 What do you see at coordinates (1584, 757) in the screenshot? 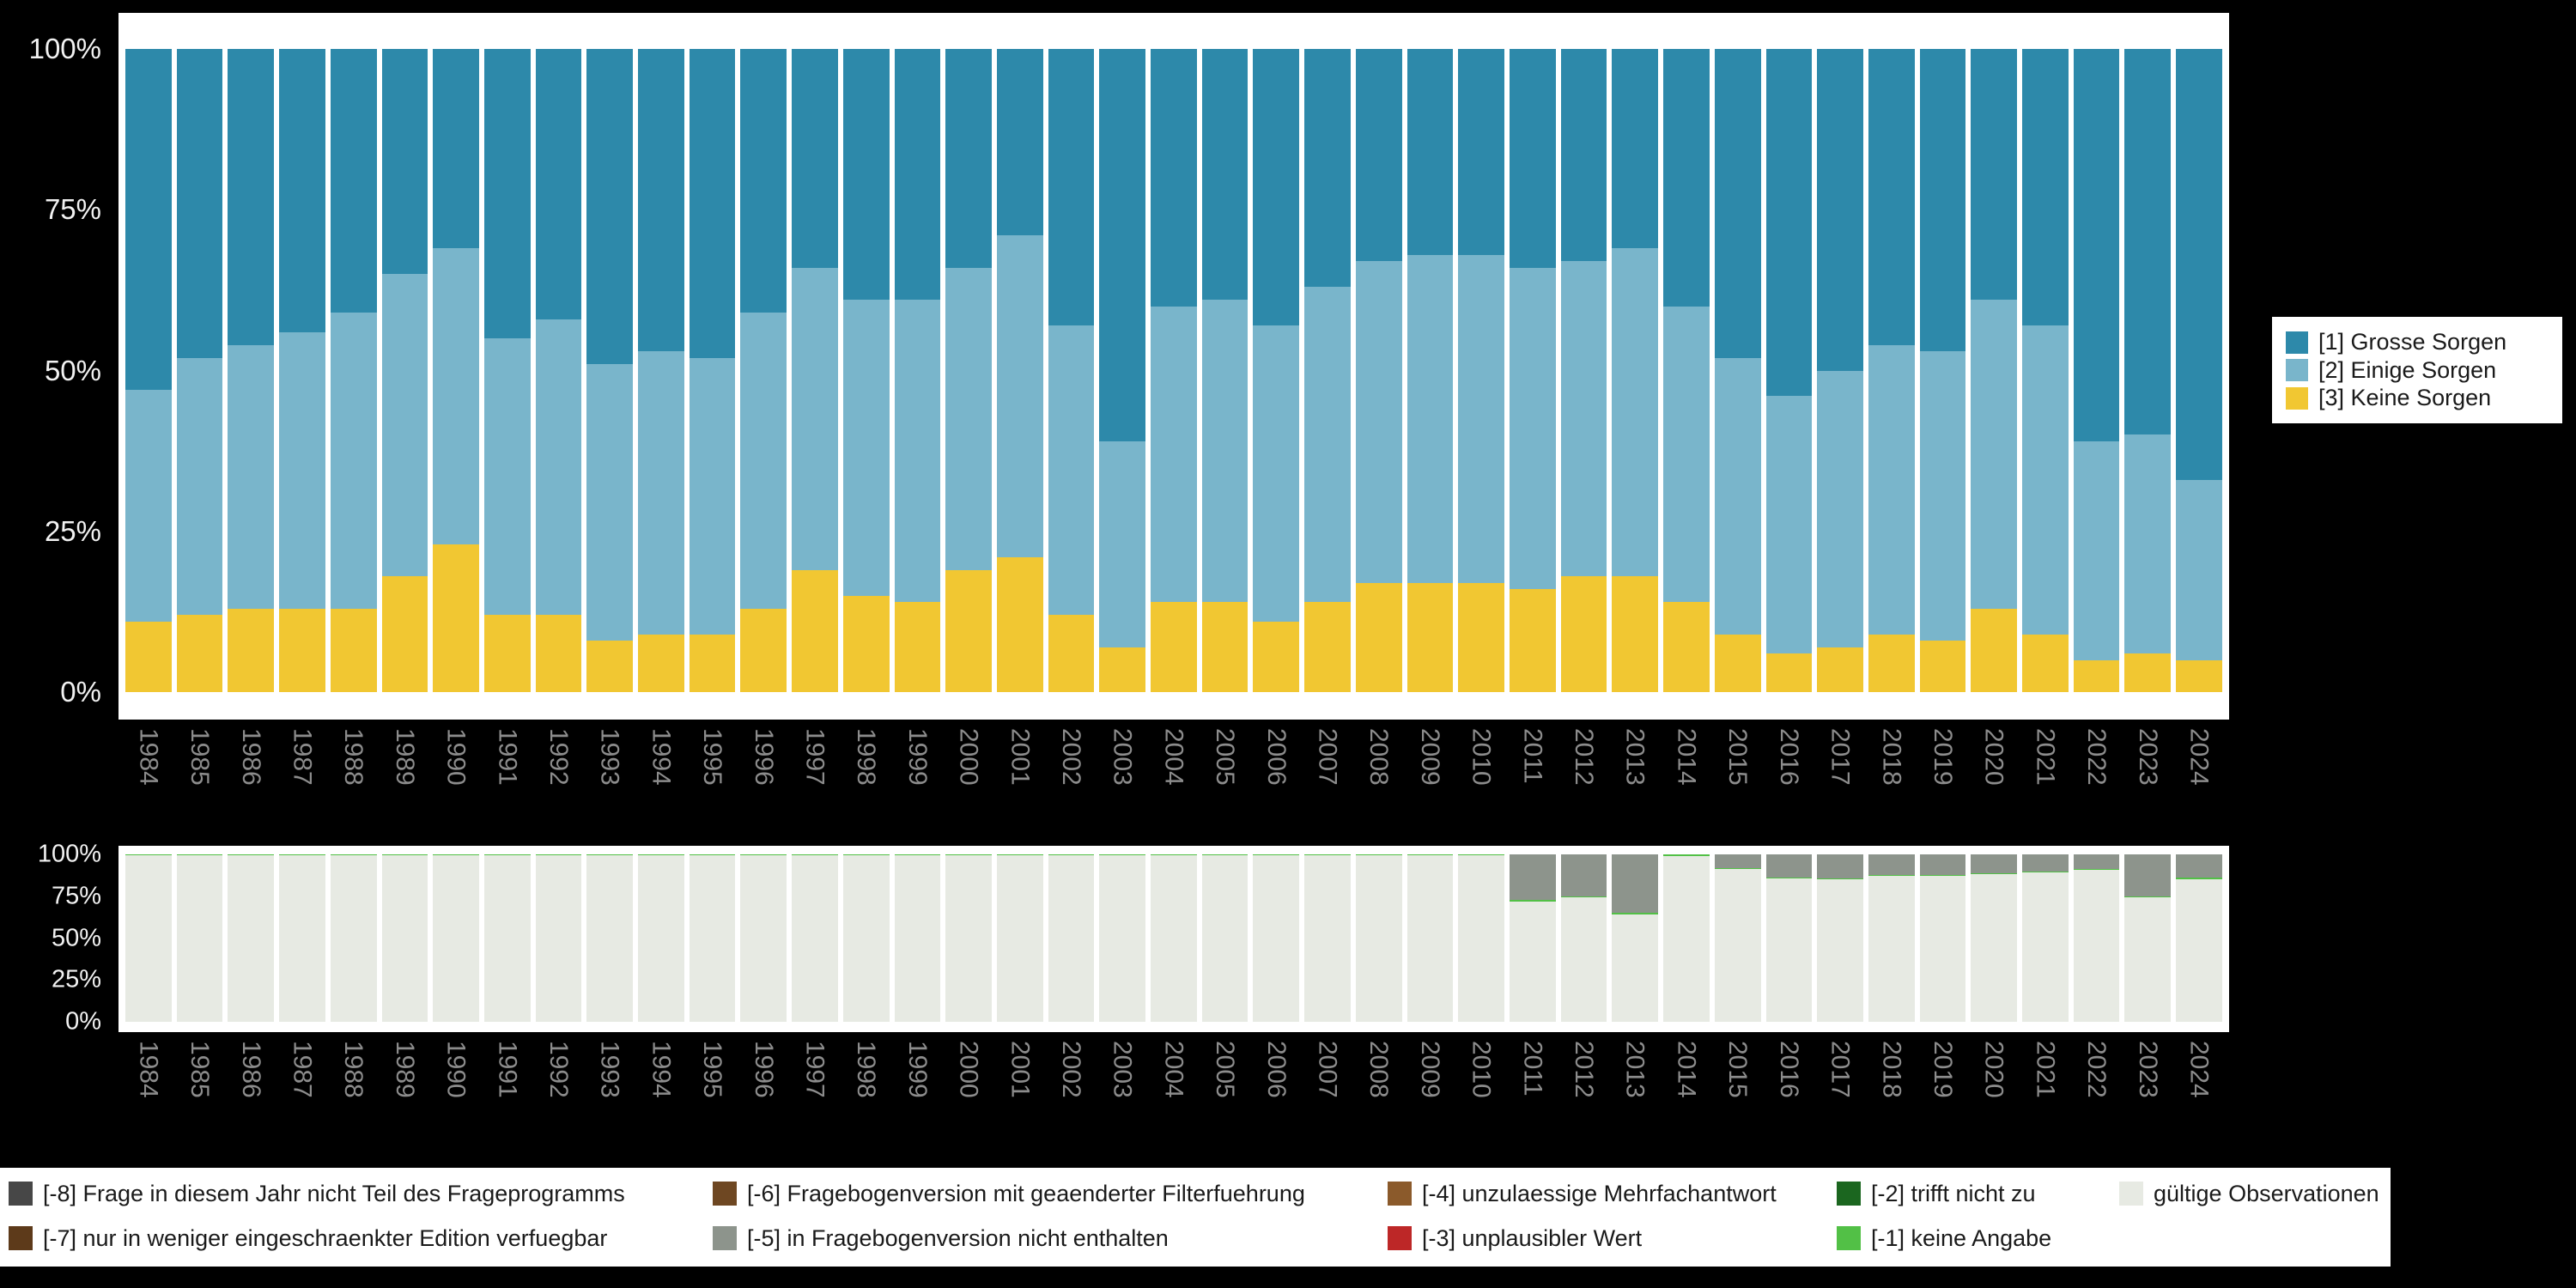
I see `x-tick-label-2012: 2012` at bounding box center [1584, 757].